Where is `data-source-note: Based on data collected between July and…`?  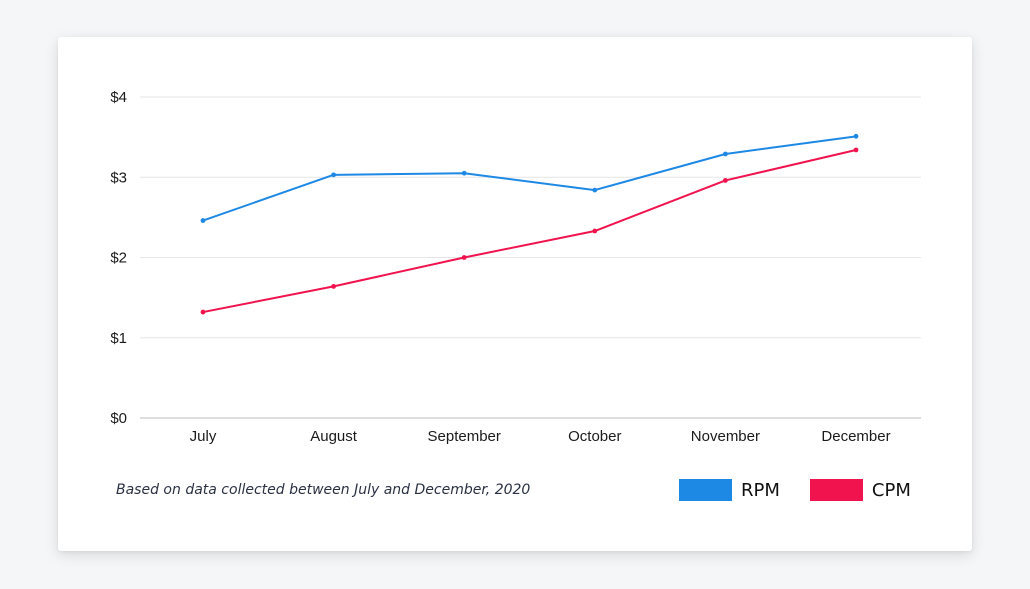
data-source-note: Based on data collected between July and… is located at coordinates (323, 490).